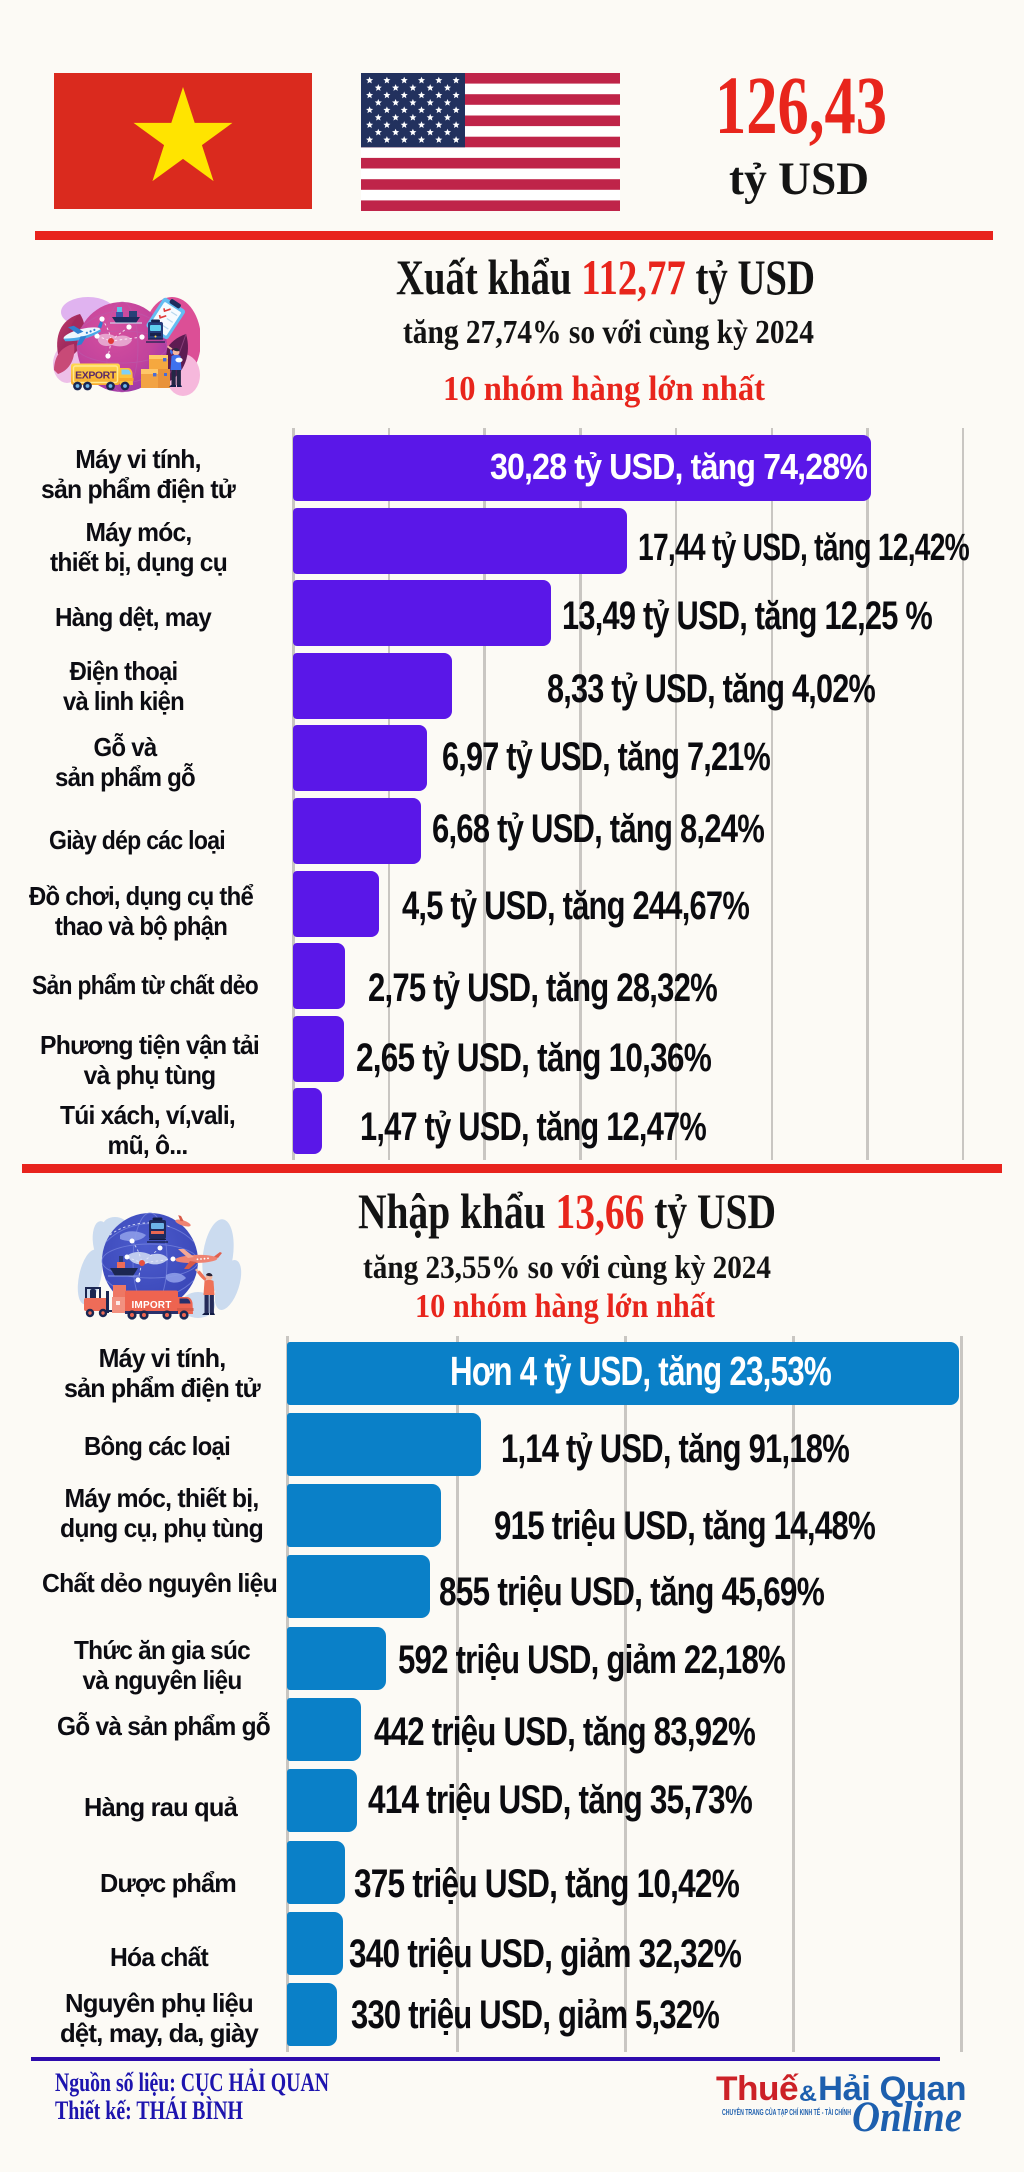 This screenshot has height=2172, width=1024. What do you see at coordinates (151, 1305) in the screenshot?
I see `svg-text: IMPORT` at bounding box center [151, 1305].